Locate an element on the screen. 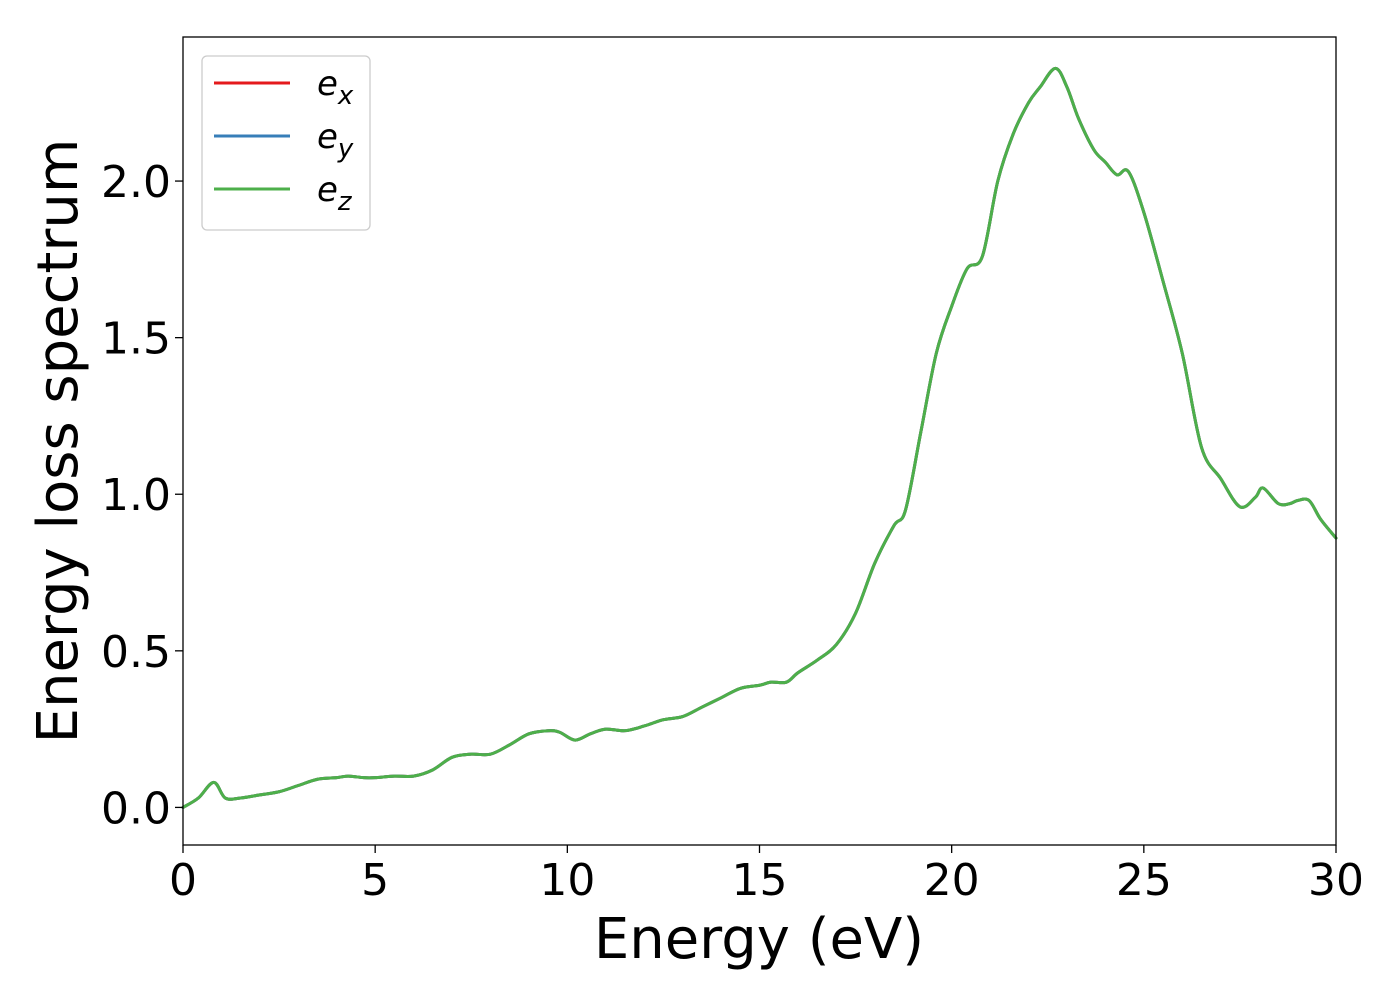  x-axis-ticks: 0 5 10 15 20 25 30 is located at coordinates (766, 875).